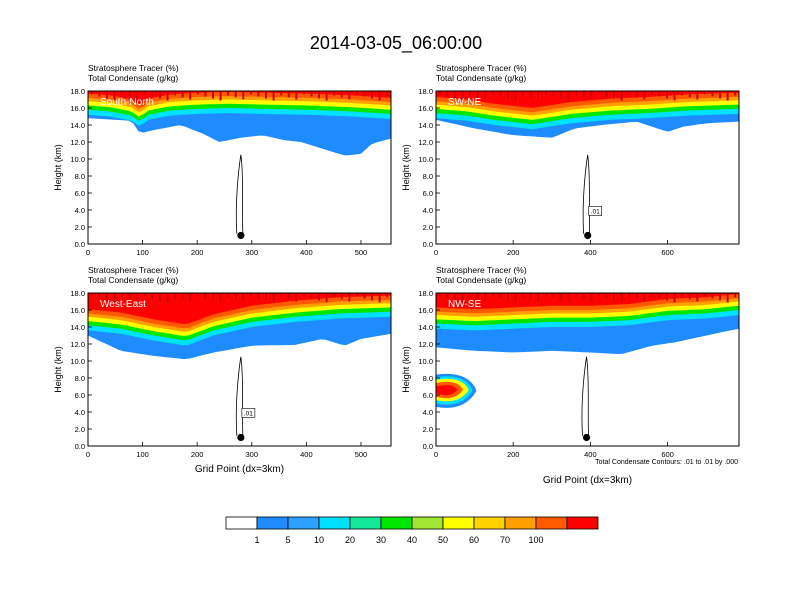 The image size is (792, 612). I want to click on x-tick-label: 0, so click(436, 252).